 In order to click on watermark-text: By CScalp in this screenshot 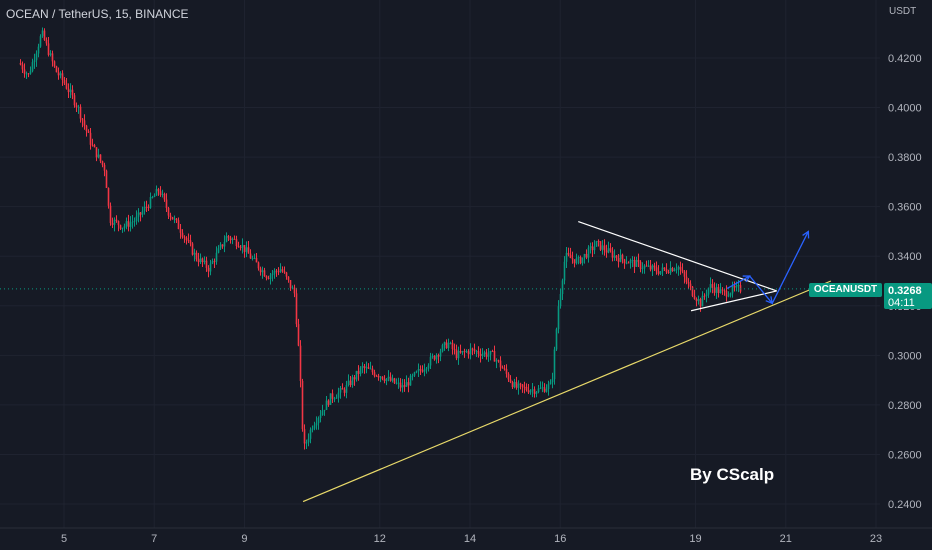, I will do `click(732, 474)`.